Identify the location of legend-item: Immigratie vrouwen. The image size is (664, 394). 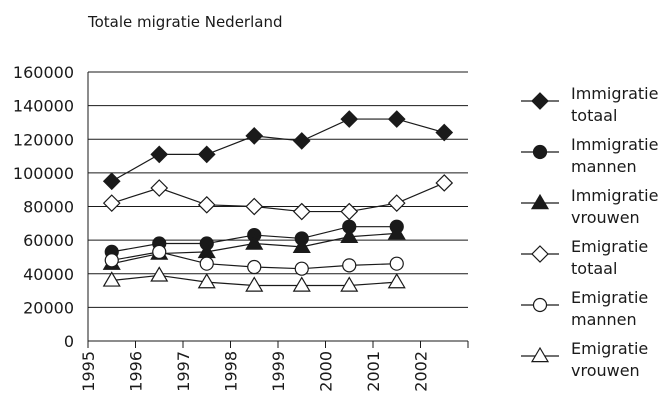
(589, 206).